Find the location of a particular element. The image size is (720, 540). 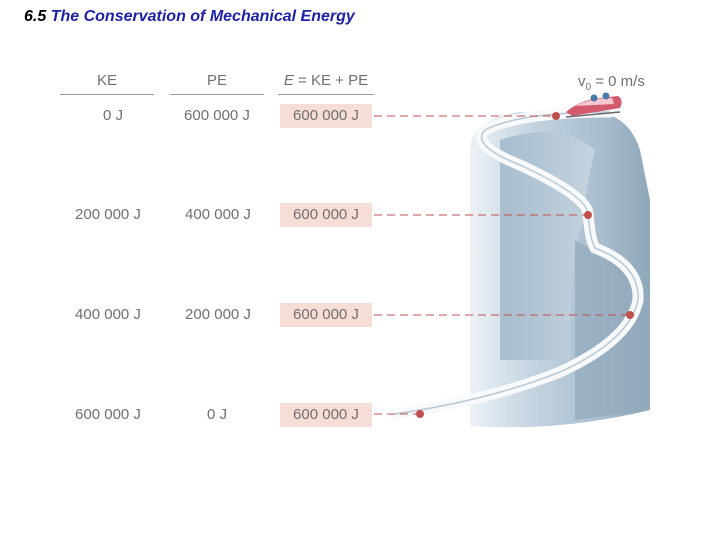

pe-header-label: PE is located at coordinates (216, 80).